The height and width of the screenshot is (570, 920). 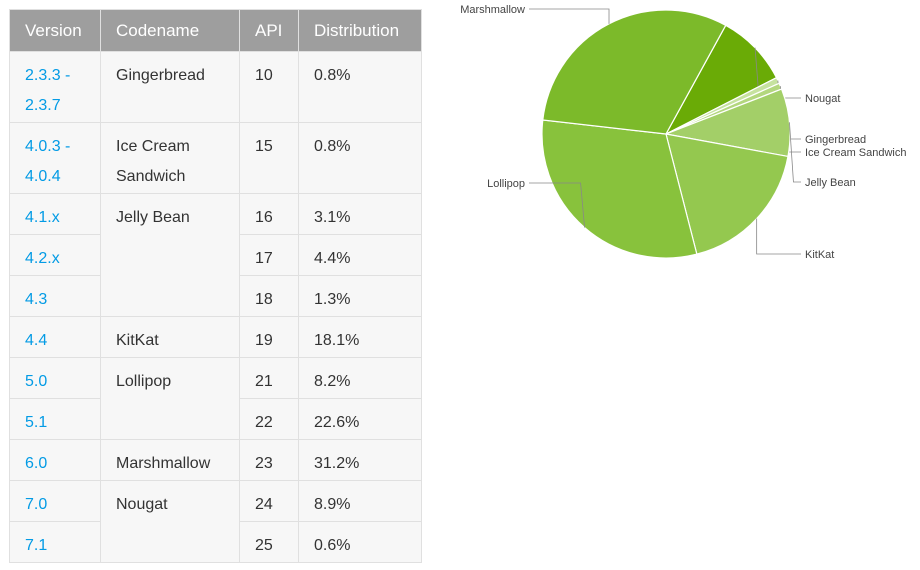 I want to click on version-text: 4.3, so click(x=36, y=299).